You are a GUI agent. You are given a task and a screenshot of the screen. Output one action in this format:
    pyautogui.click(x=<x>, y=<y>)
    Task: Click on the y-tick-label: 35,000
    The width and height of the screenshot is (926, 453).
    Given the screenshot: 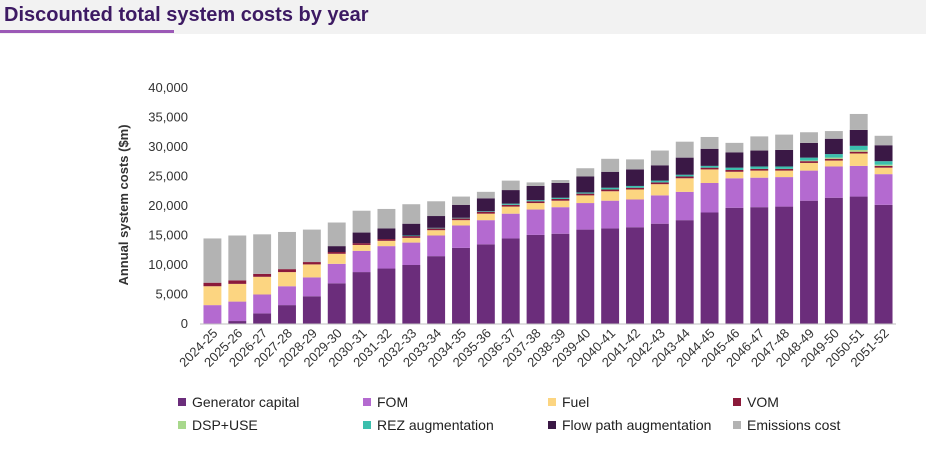 What is the action you would take?
    pyautogui.click(x=168, y=117)
    